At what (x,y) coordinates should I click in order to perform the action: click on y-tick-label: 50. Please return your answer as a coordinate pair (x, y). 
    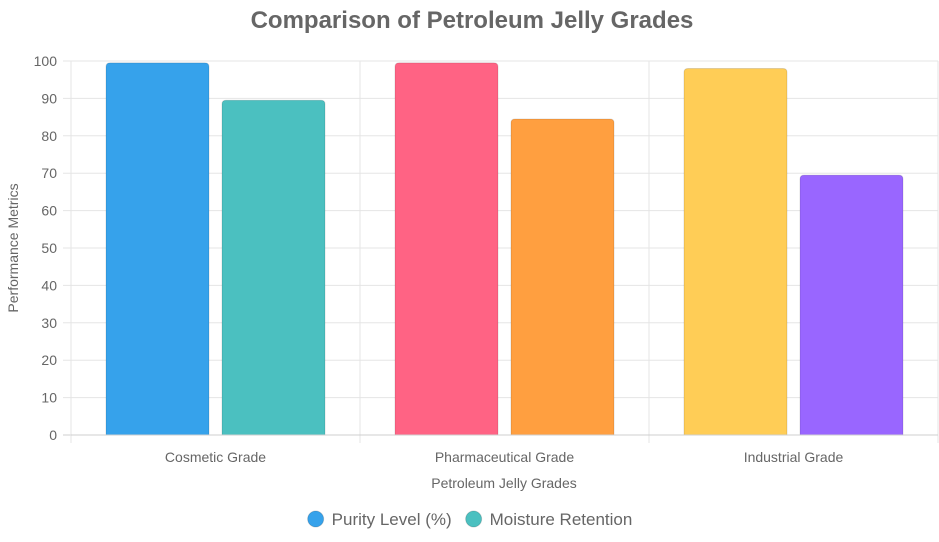
    Looking at the image, I should click on (49, 248).